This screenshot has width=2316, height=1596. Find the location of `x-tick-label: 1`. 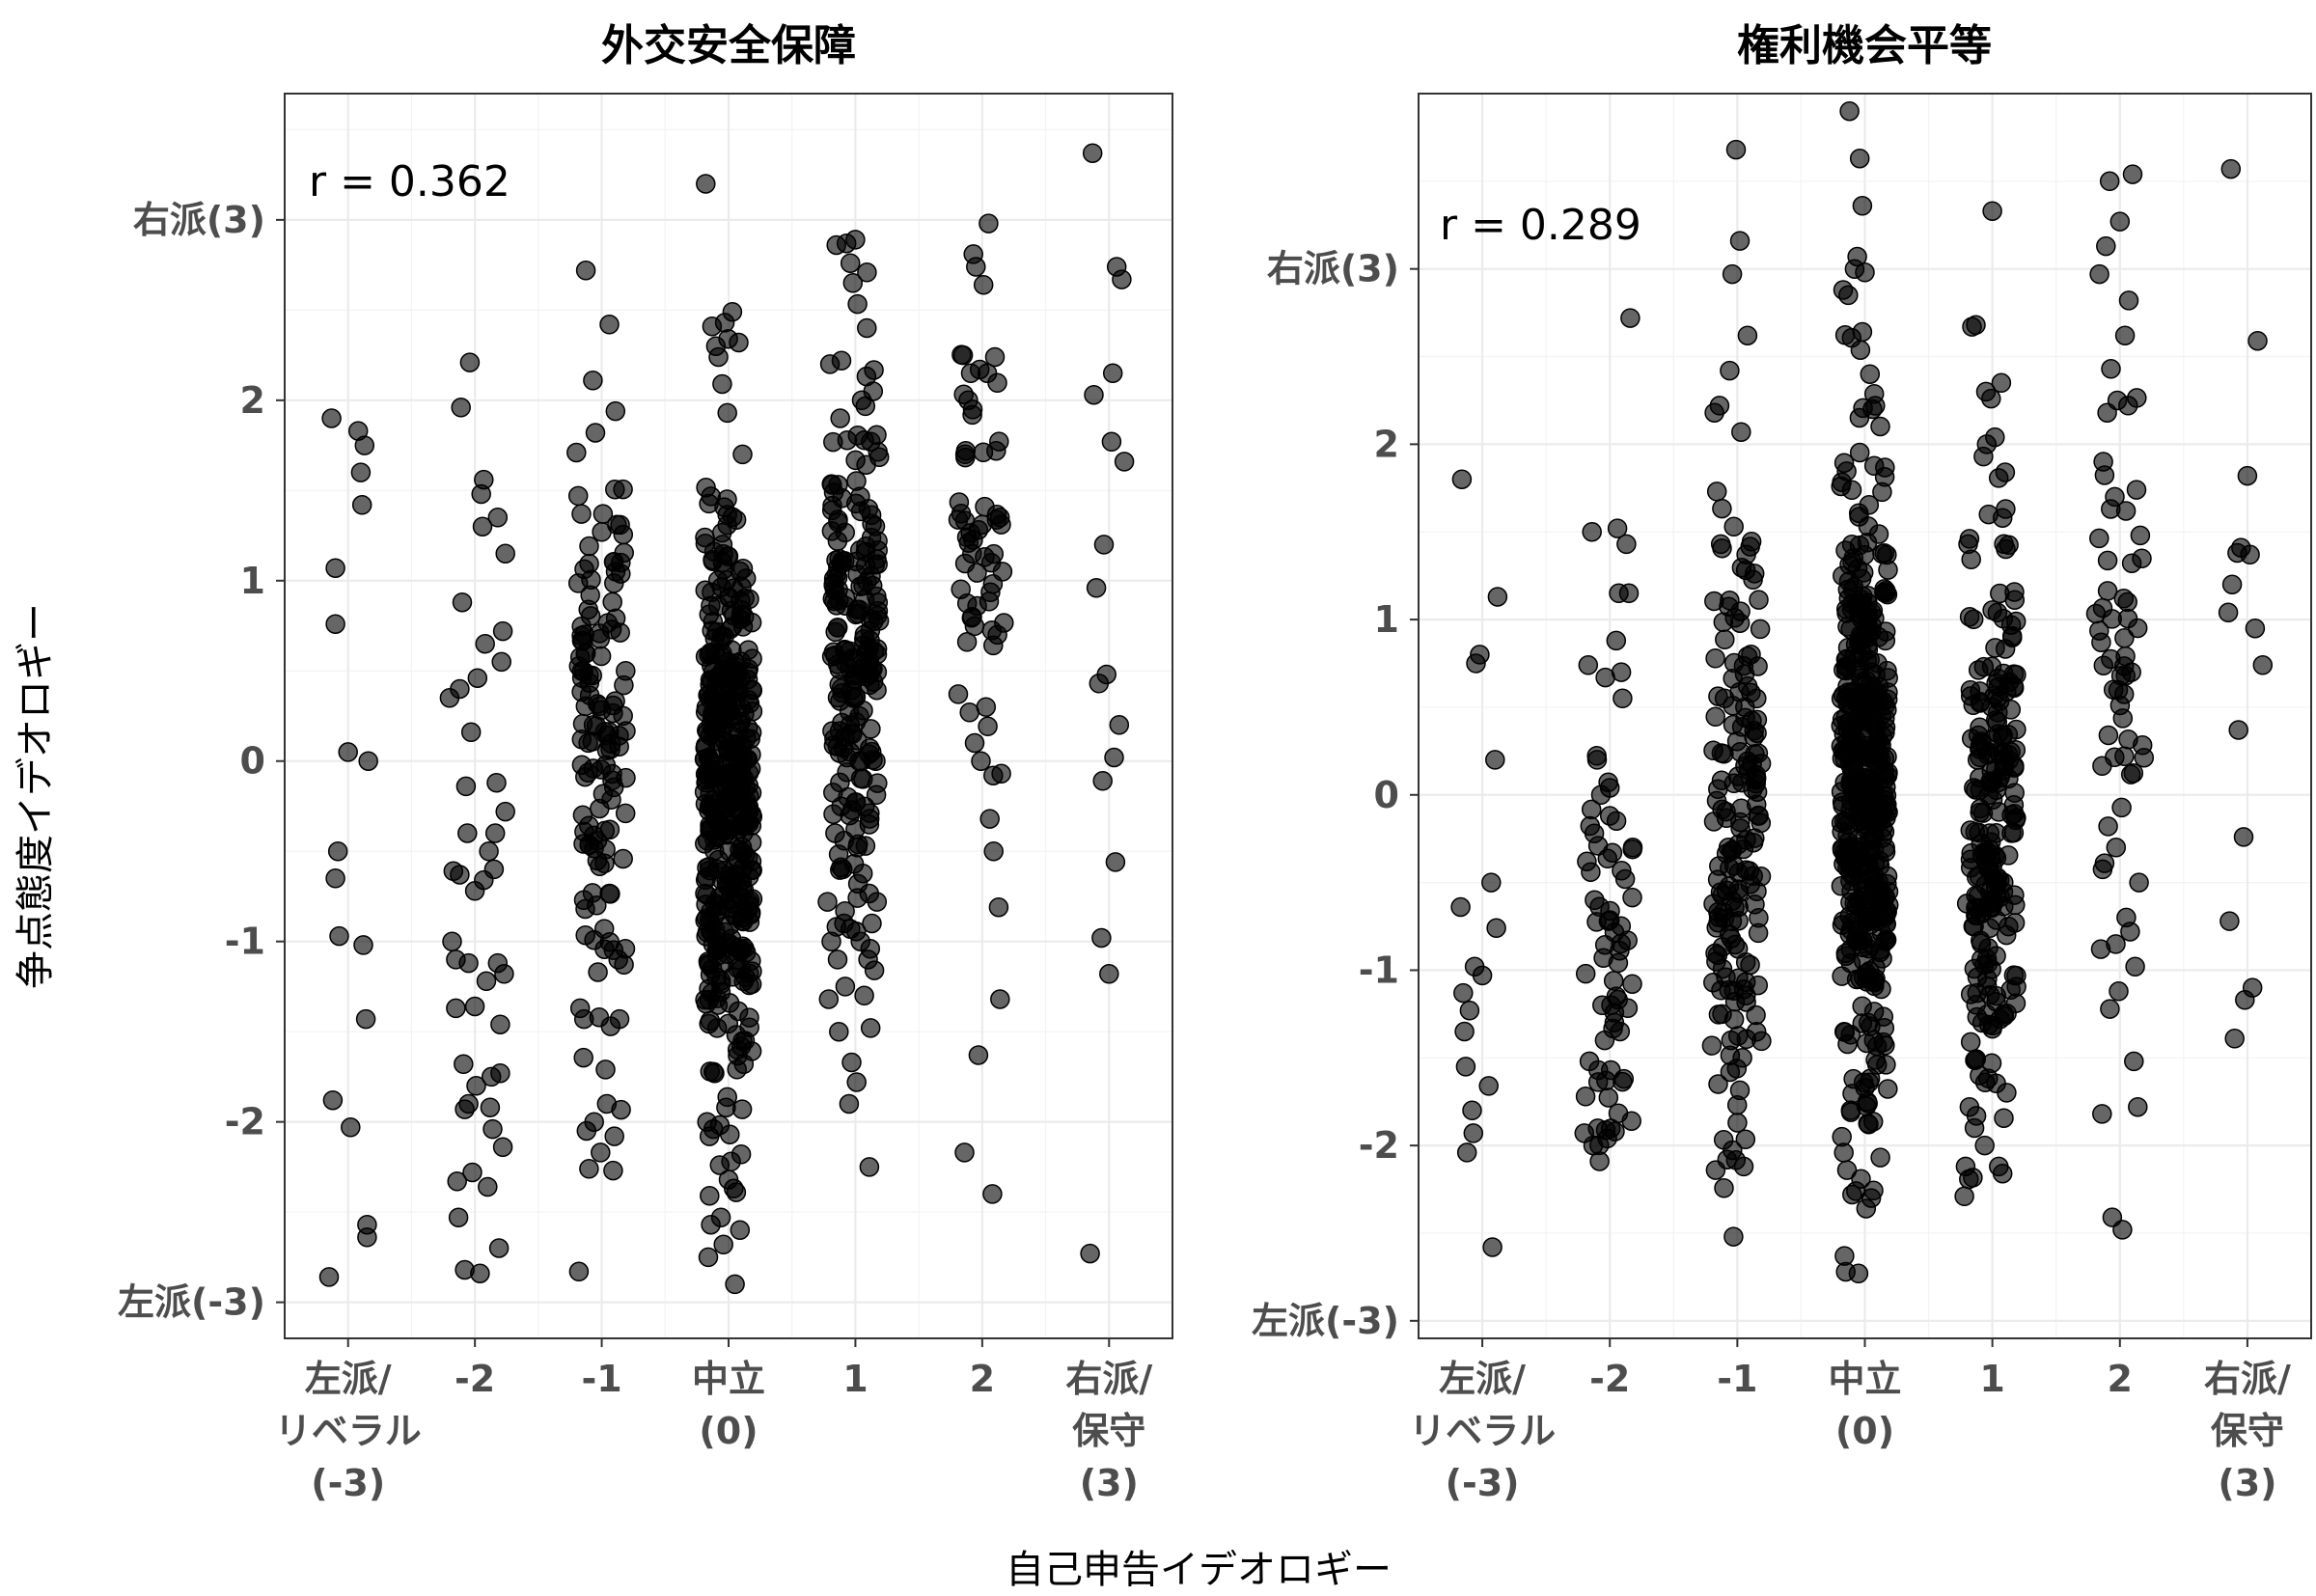

x-tick-label: 1 is located at coordinates (1991, 1379).